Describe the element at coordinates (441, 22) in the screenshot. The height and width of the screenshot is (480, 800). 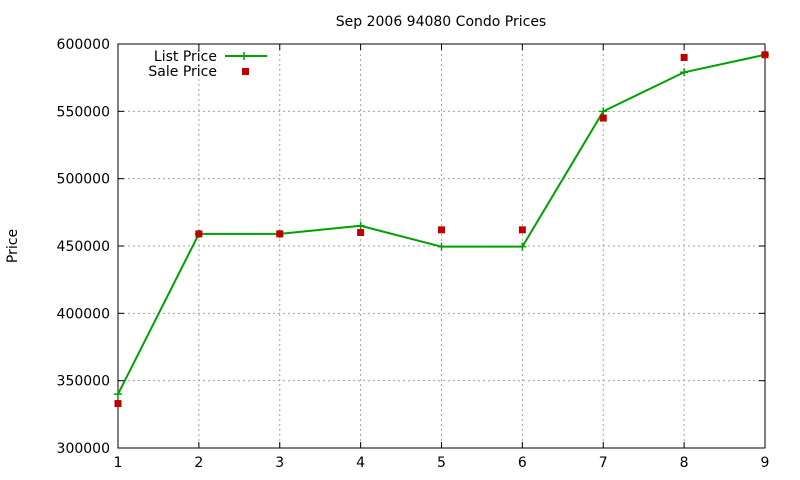
I see `chart-title: Sep 2006 94080 Condo Prices` at that location.